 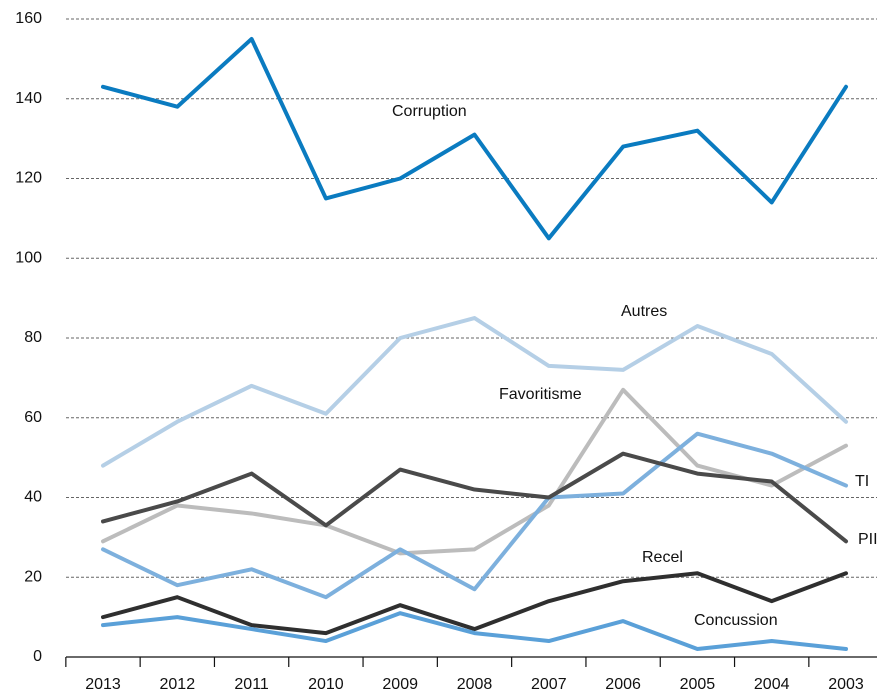 I want to click on y-tick-label: 60, so click(x=33, y=417).